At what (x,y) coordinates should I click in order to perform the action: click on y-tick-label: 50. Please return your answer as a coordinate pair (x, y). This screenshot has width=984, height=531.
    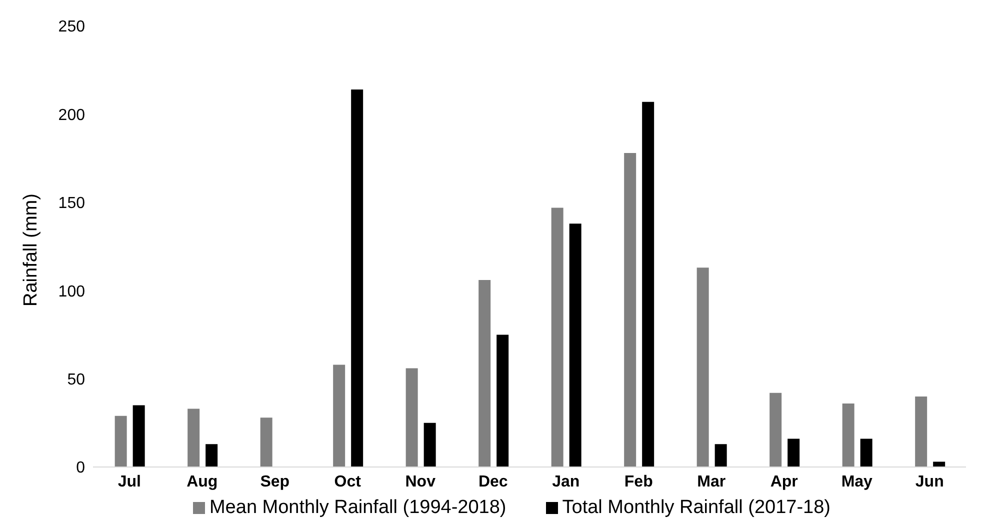
    Looking at the image, I should click on (76, 379).